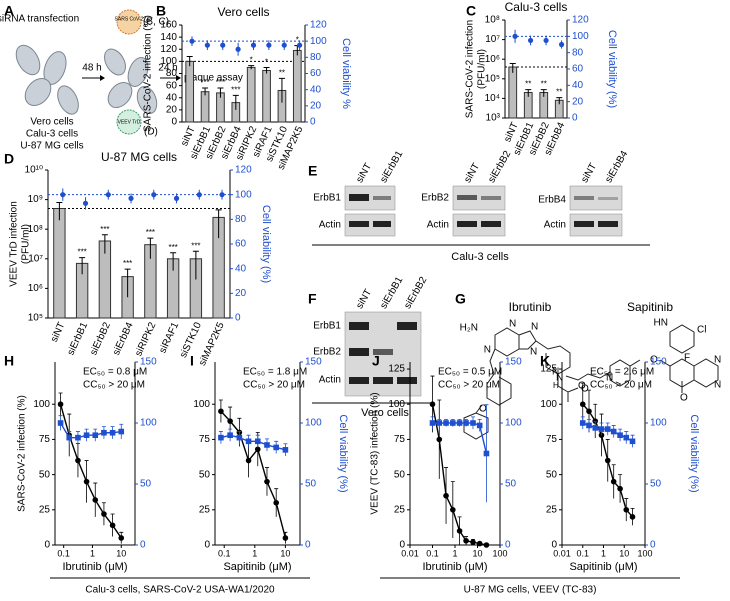 The image size is (730, 601). What do you see at coordinates (91, 68) in the screenshot?
I see `time-label: 48 h` at bounding box center [91, 68].